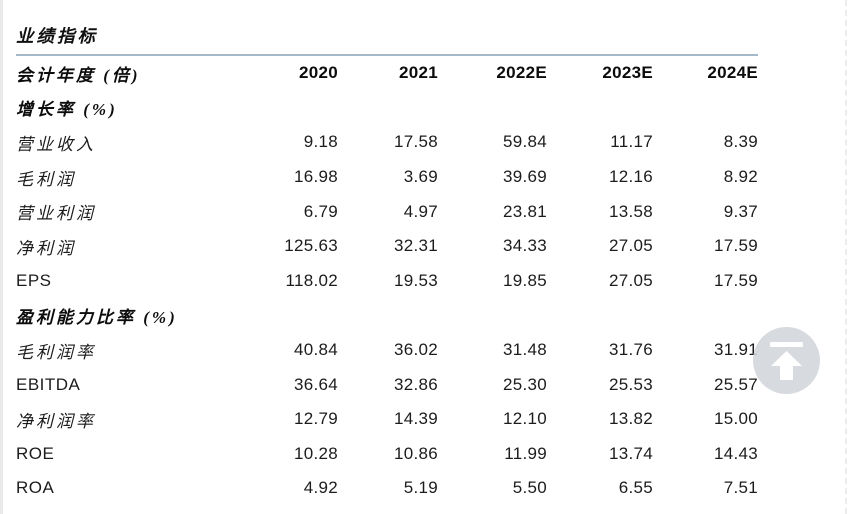 This screenshot has width=850, height=514. Describe the element at coordinates (630, 453) in the screenshot. I see `cell-value: 13.74` at that location.